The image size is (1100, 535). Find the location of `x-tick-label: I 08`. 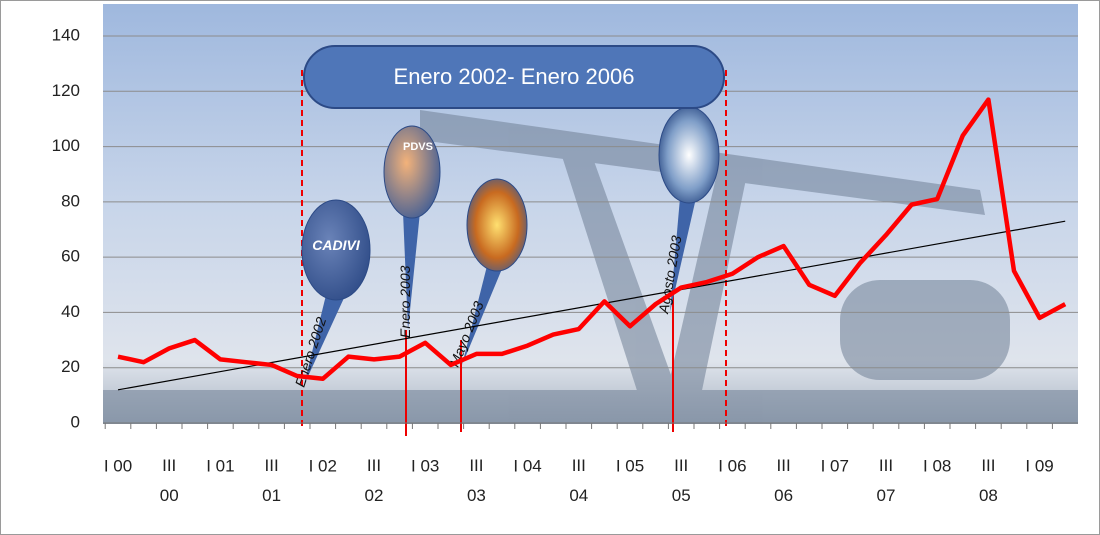

x-tick-label: I 08 is located at coordinates (937, 465).